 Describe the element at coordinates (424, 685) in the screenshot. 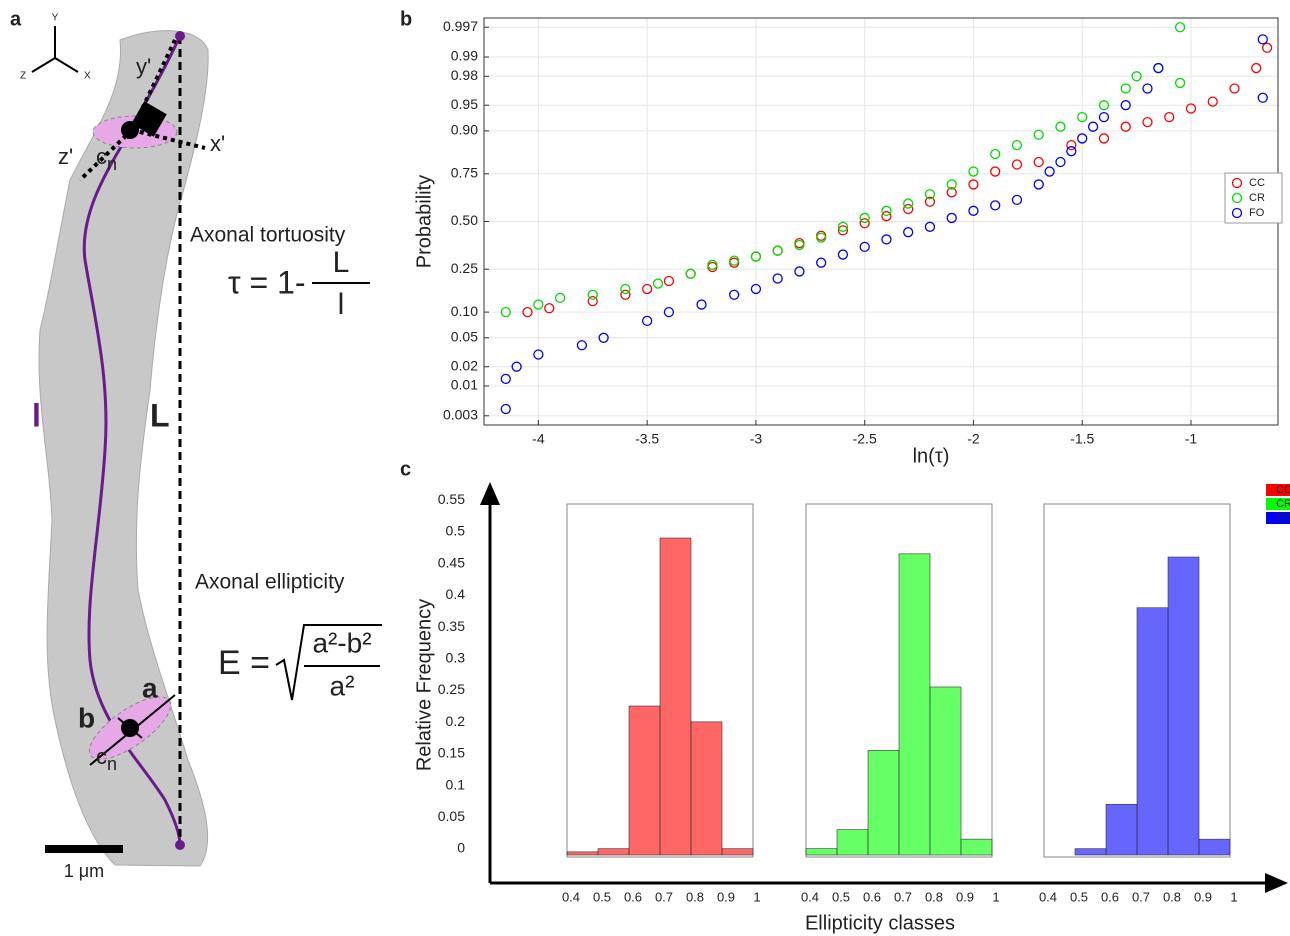

I see `y-axis-label: Relative Frequency` at that location.